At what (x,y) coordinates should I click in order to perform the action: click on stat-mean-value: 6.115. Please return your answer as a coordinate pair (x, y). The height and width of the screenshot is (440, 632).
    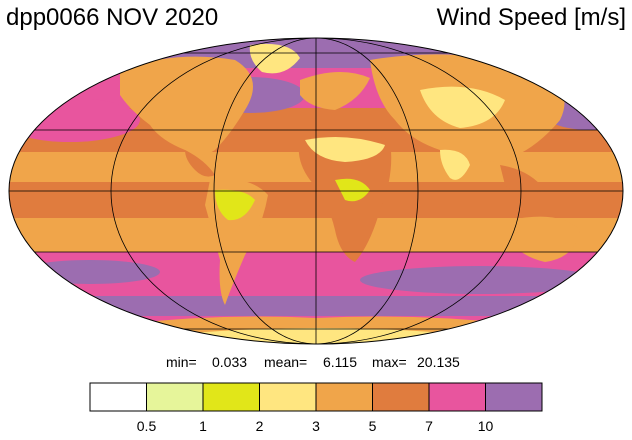
    Looking at the image, I should click on (340, 362).